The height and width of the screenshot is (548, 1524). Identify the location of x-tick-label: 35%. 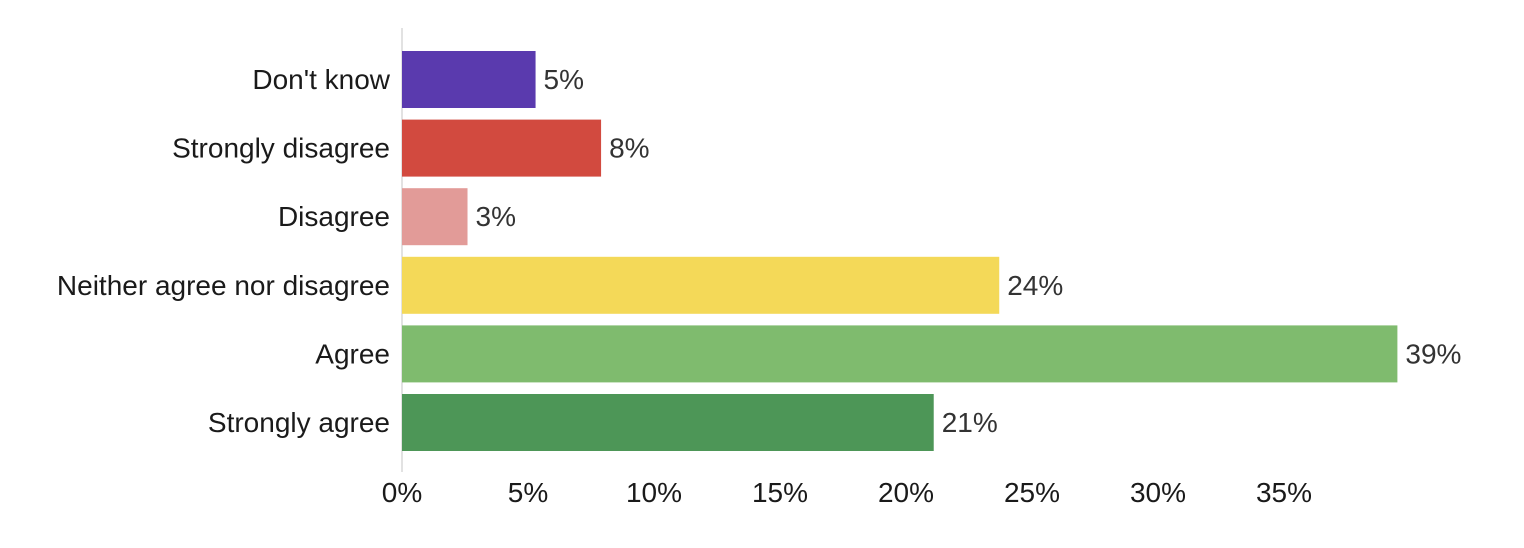
(1284, 492).